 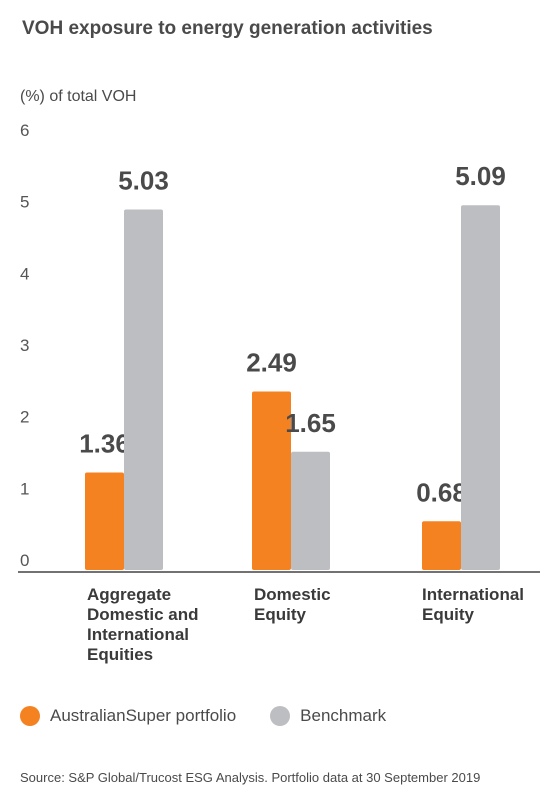 I want to click on legend-item-portfolio: AustralianSuper portfolio, so click(x=128, y=716).